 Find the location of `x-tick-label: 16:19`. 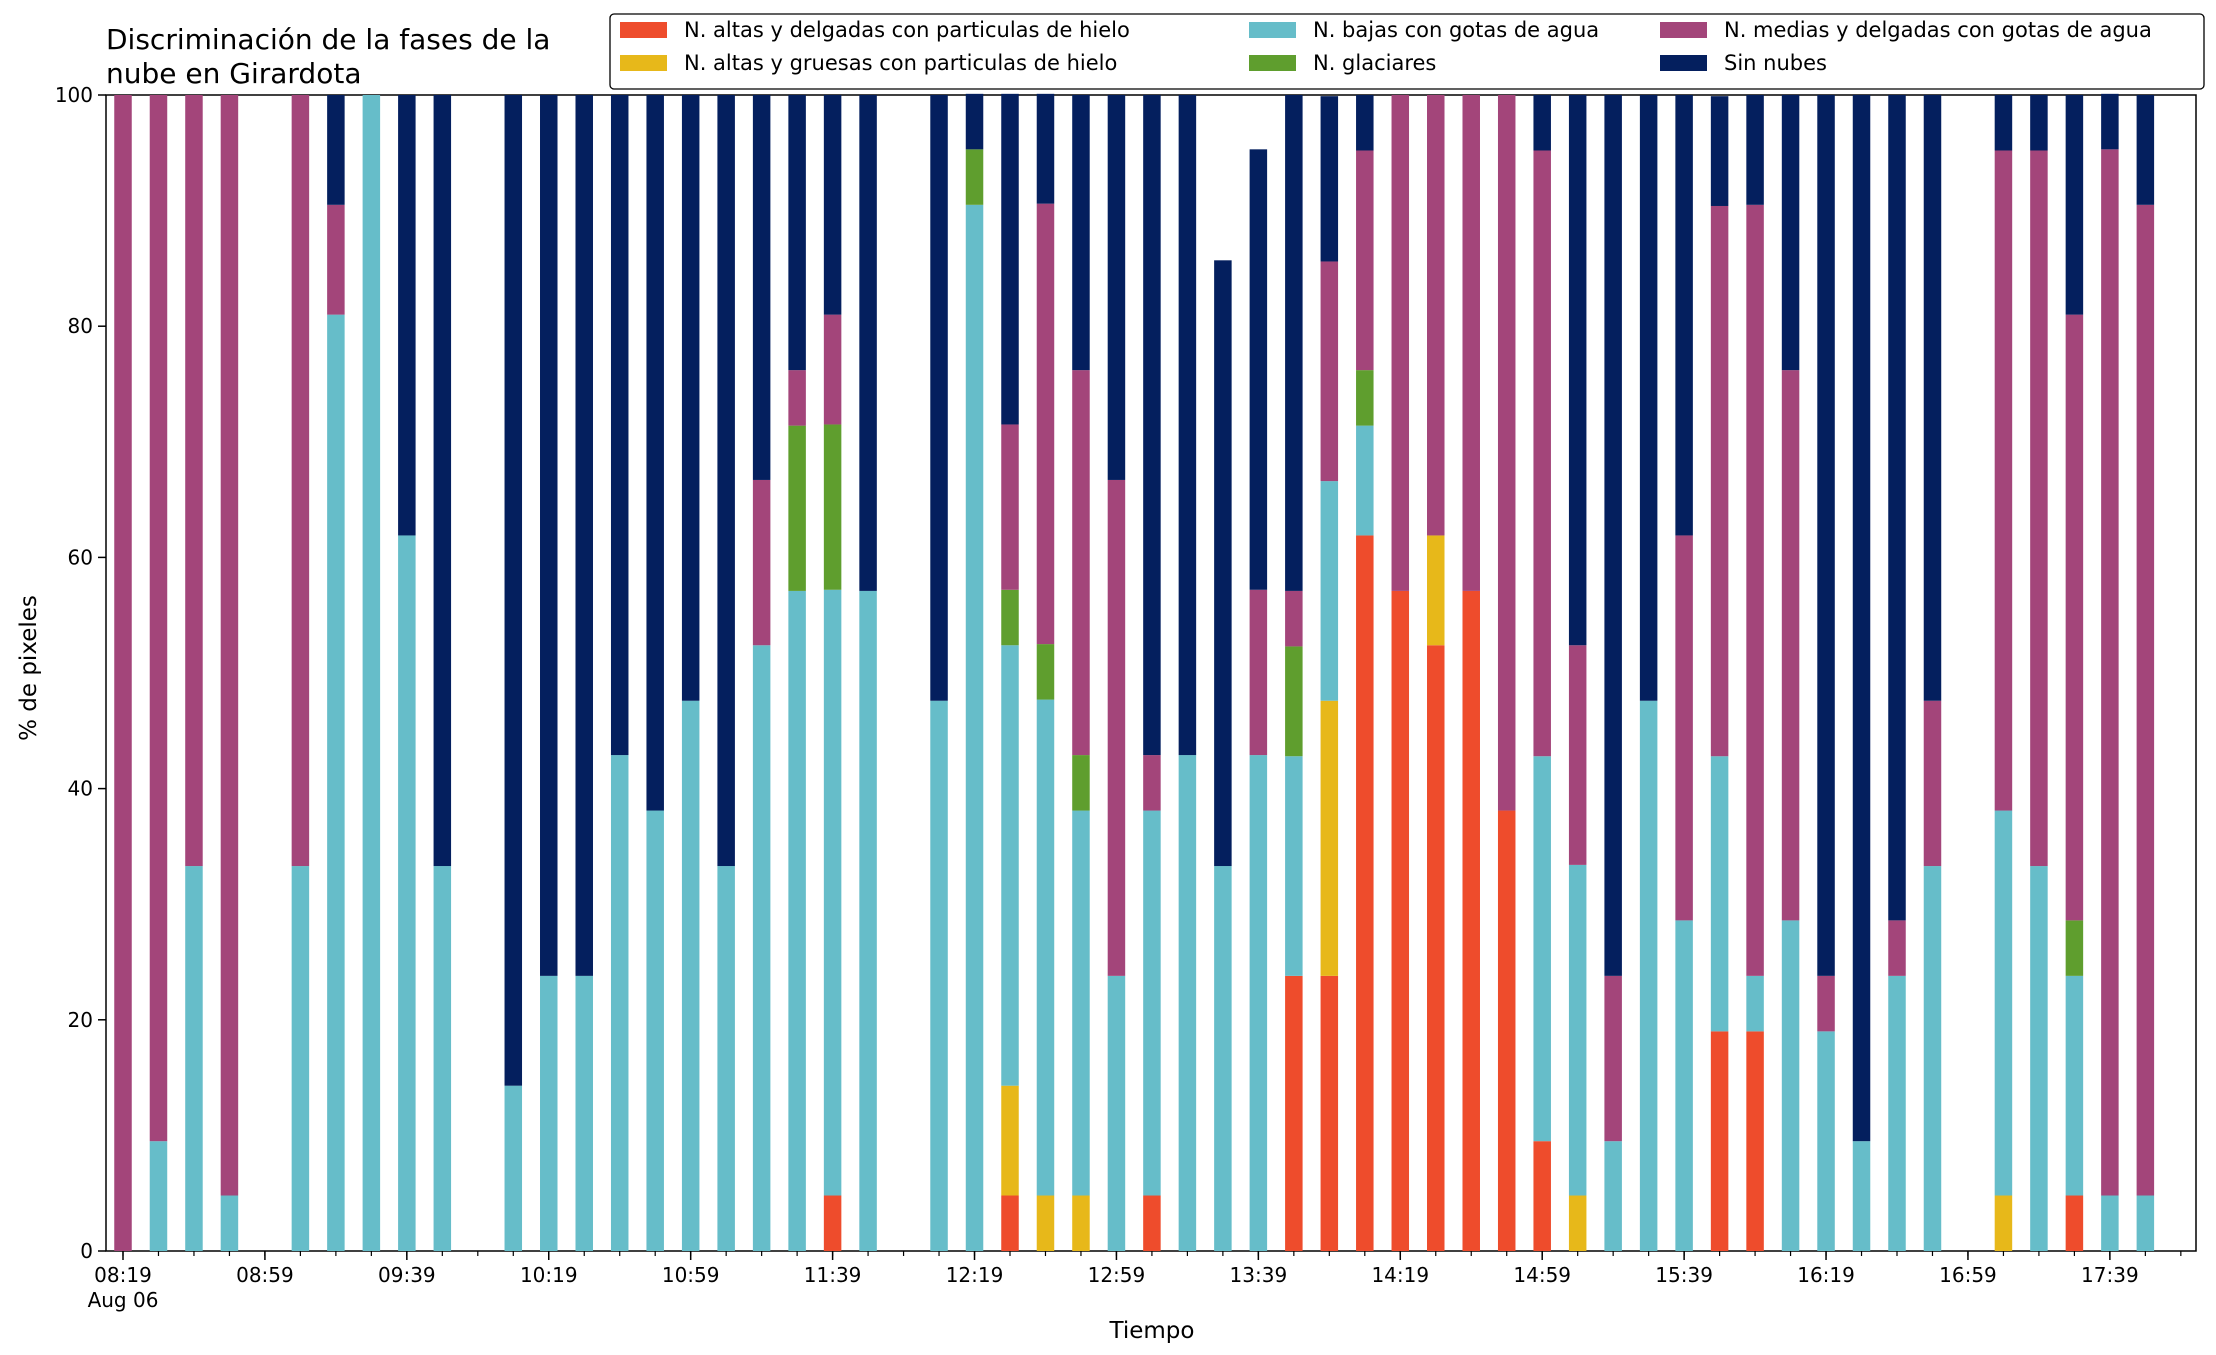

x-tick-label: 16:19 is located at coordinates (1826, 1275).